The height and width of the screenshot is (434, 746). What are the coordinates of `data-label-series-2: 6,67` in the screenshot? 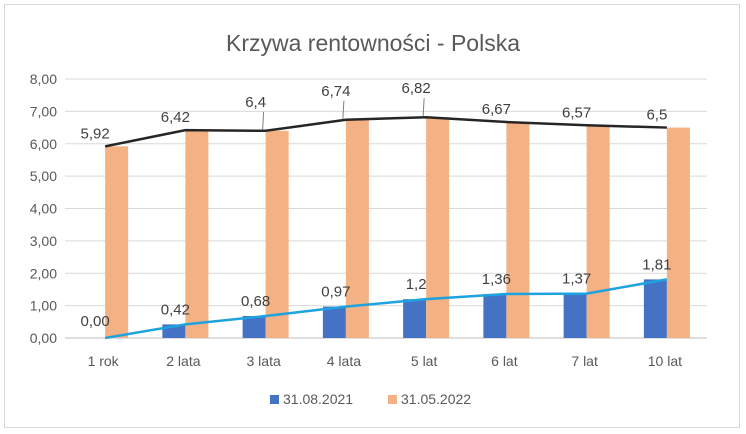 It's located at (496, 109).